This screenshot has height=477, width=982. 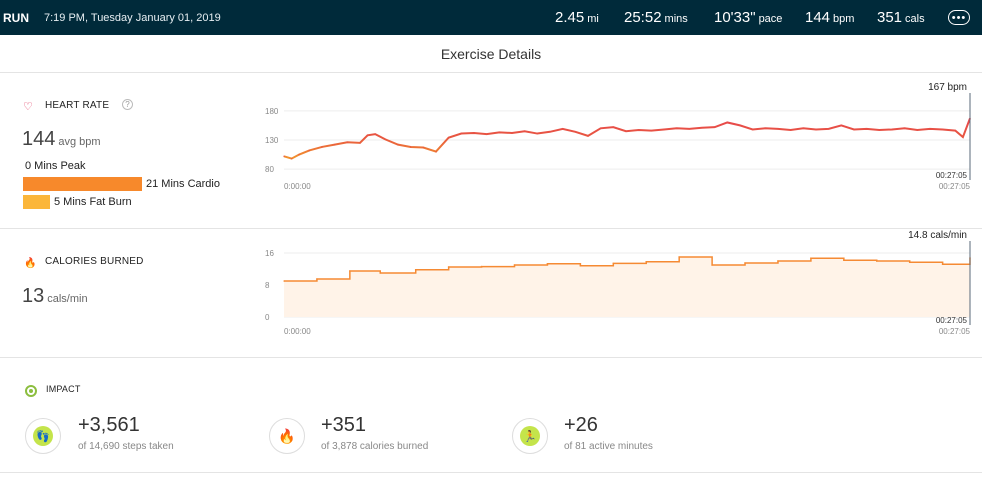 I want to click on impact-label: IMPACT, so click(x=63, y=389).